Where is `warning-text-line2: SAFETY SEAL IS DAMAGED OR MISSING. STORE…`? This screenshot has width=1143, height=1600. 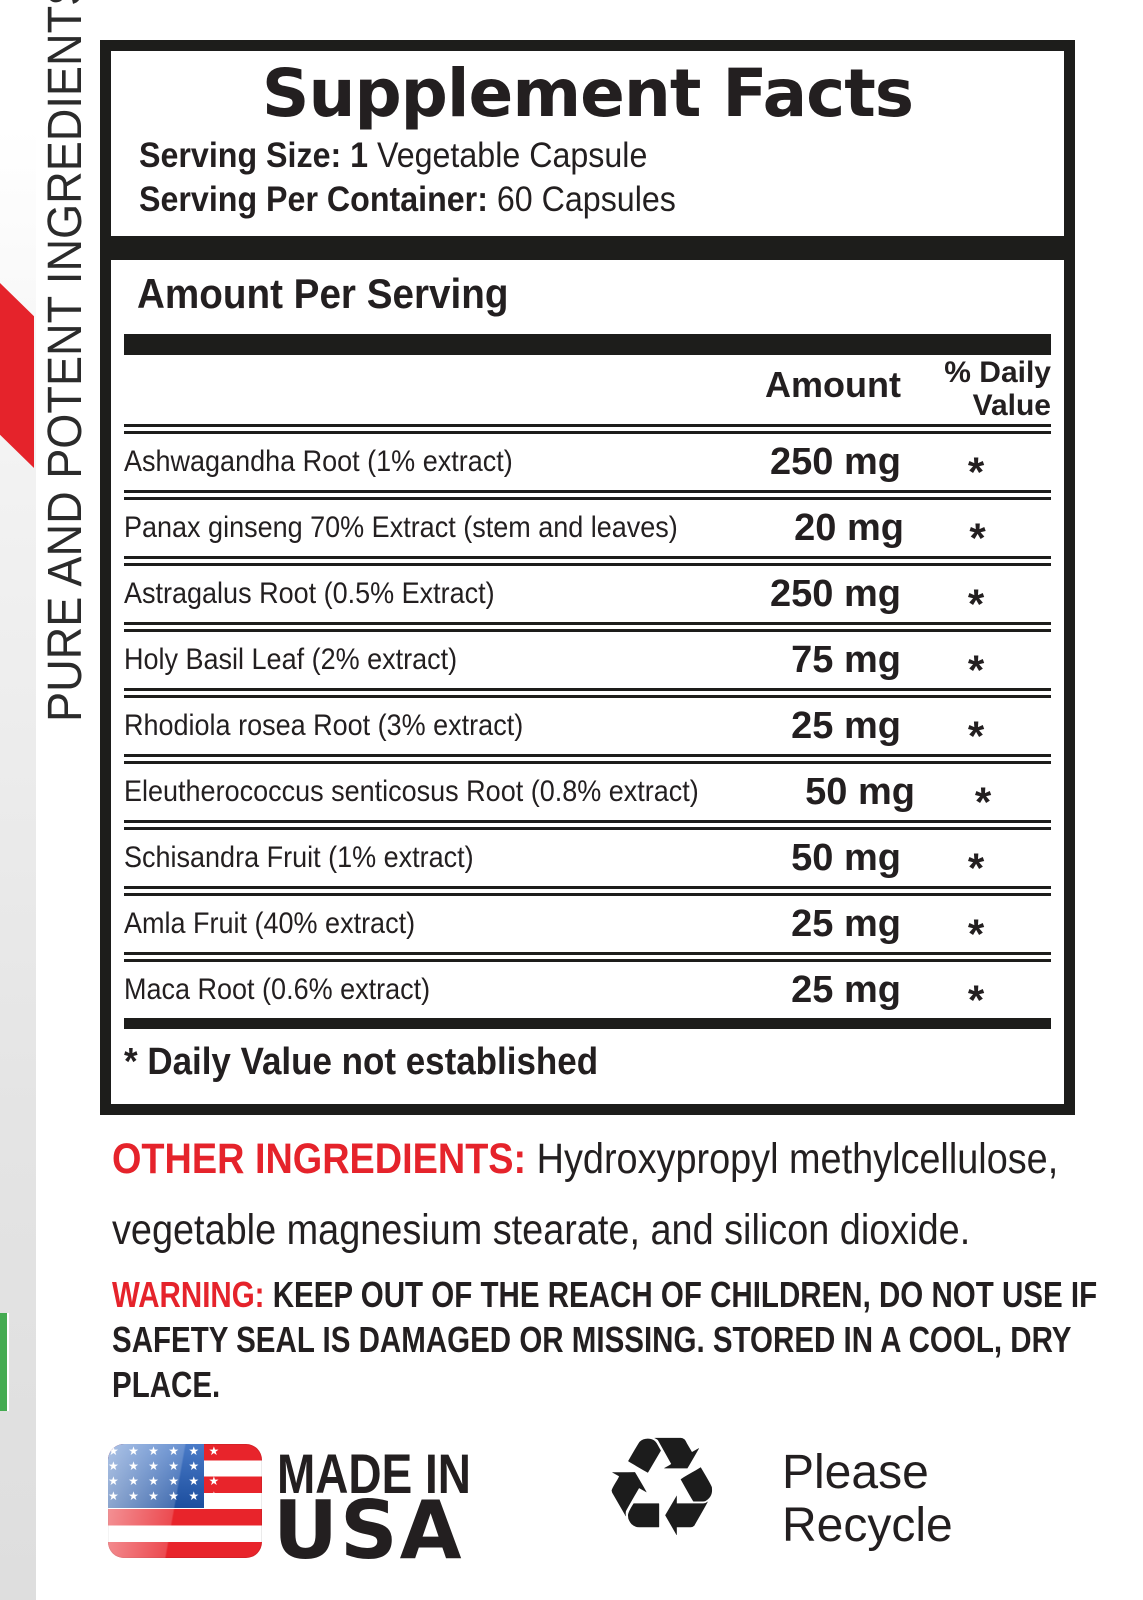
warning-text-line2: SAFETY SEAL IS DAMAGED OR MISSING. STORE… is located at coordinates (592, 1339).